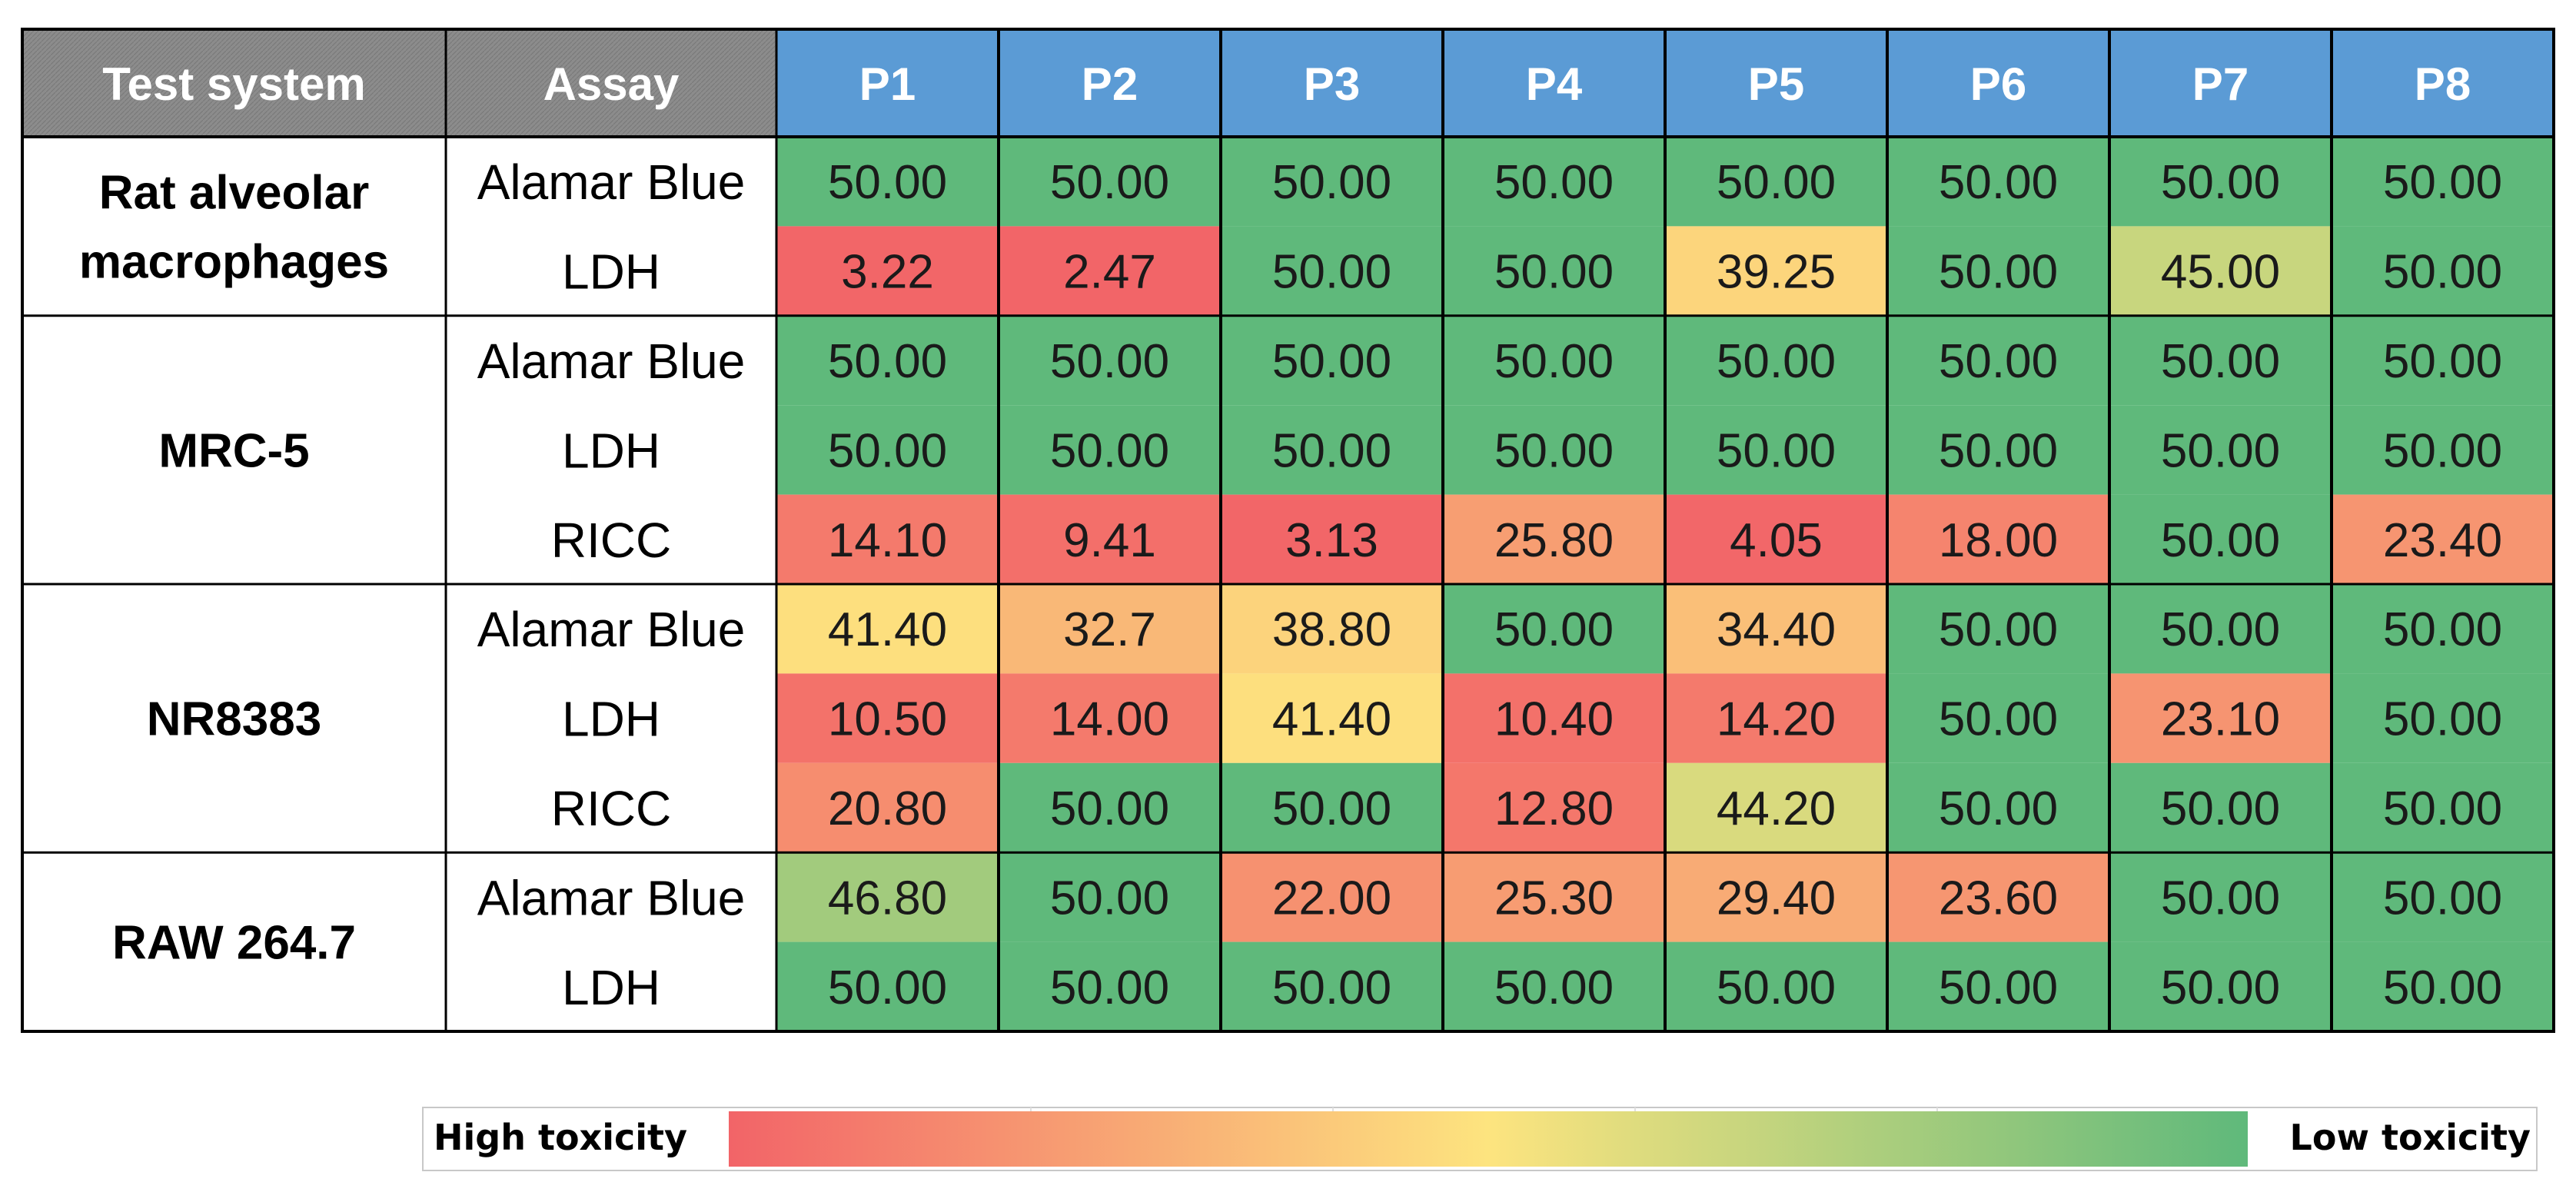 This screenshot has width=2576, height=1192. What do you see at coordinates (1776, 719) in the screenshot?
I see `cell-value: 14.20` at bounding box center [1776, 719].